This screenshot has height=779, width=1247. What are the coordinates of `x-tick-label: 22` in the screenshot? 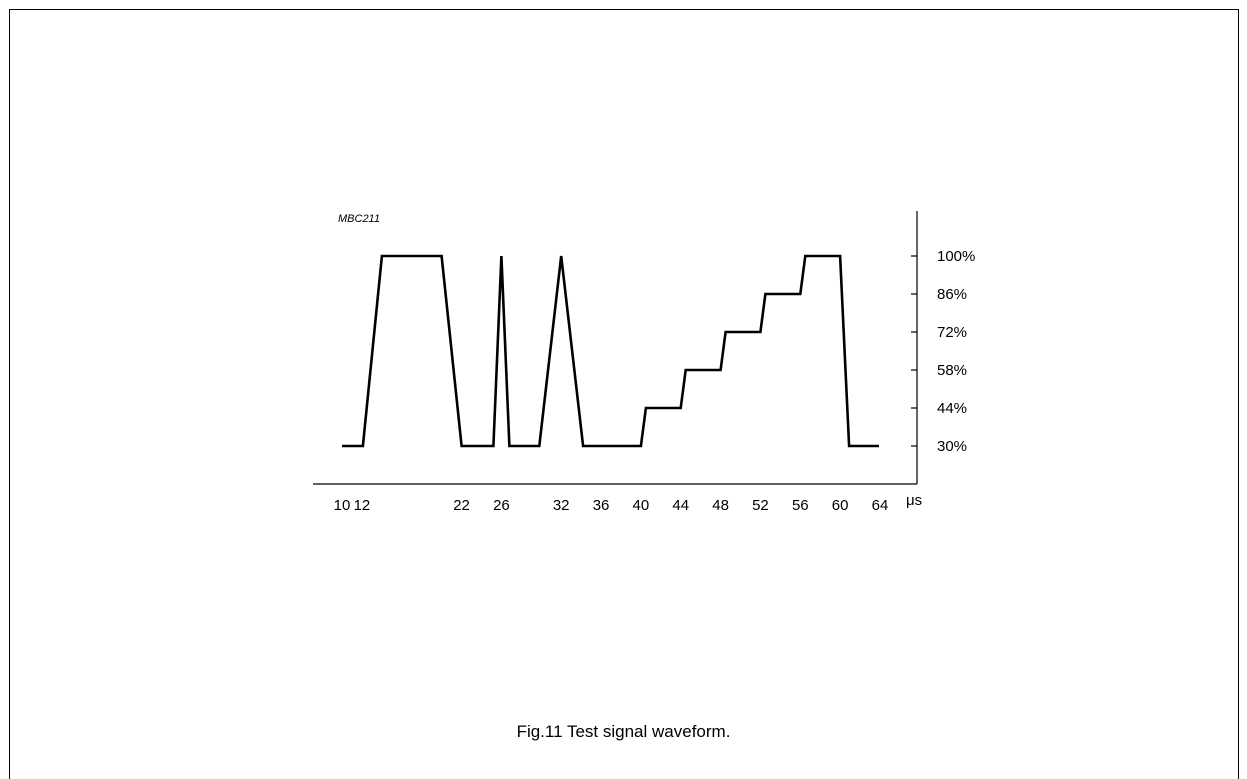 It's located at (461, 505).